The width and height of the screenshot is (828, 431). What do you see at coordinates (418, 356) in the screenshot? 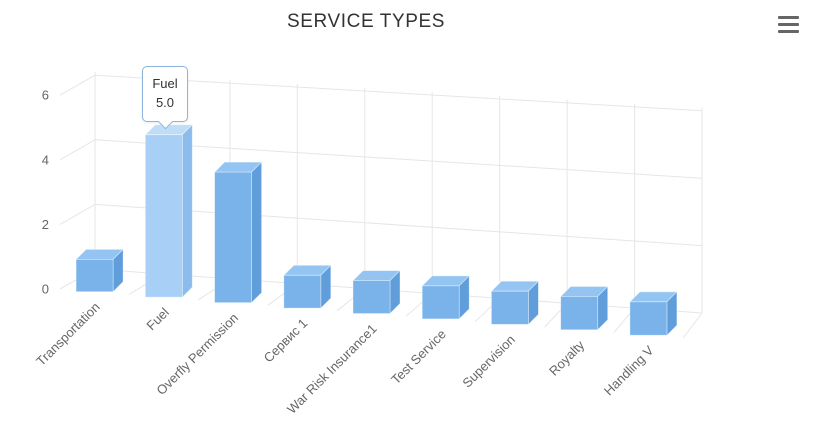
I see `x-axis-label-5: Test Service` at bounding box center [418, 356].